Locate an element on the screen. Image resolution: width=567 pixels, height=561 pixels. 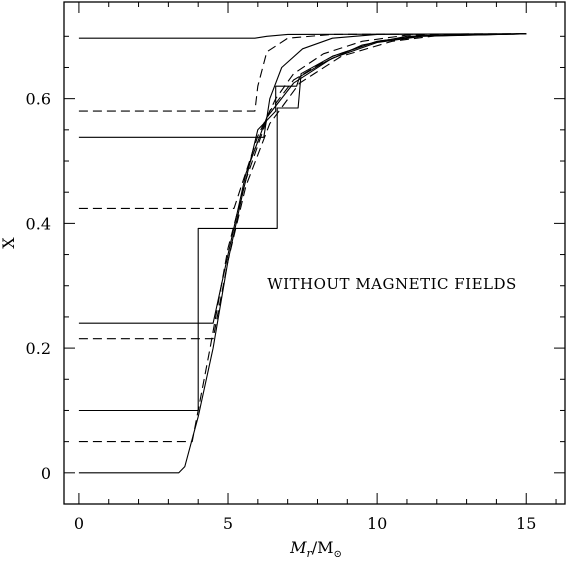
x-tick-label: 0 is located at coordinates (79, 523).